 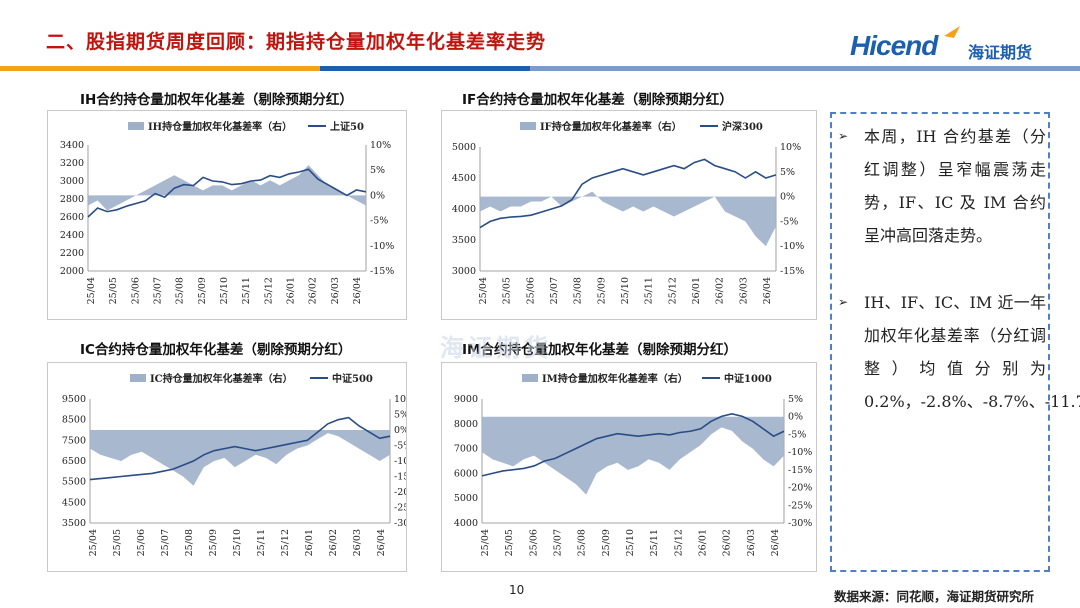 I want to click on left-tick-label: 5500, so click(x=74, y=482).